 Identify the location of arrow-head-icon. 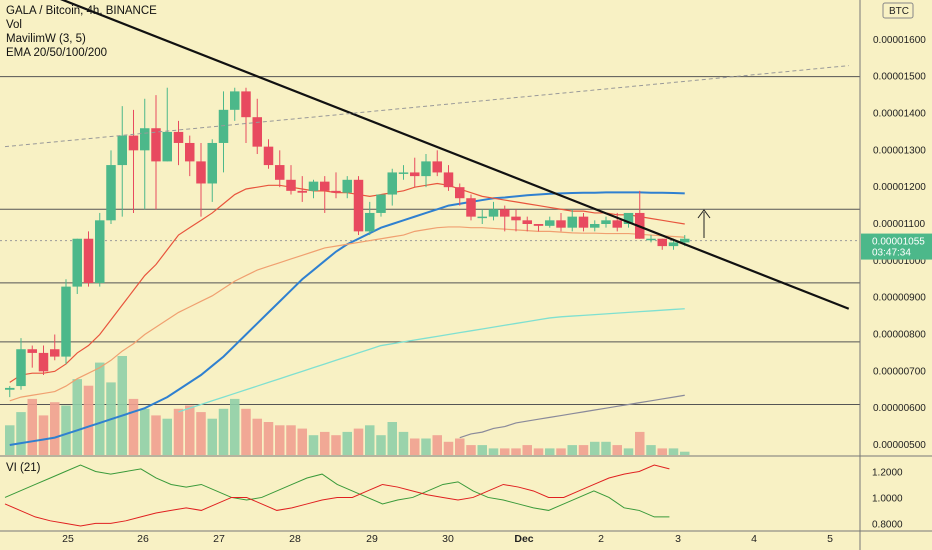
(704, 214).